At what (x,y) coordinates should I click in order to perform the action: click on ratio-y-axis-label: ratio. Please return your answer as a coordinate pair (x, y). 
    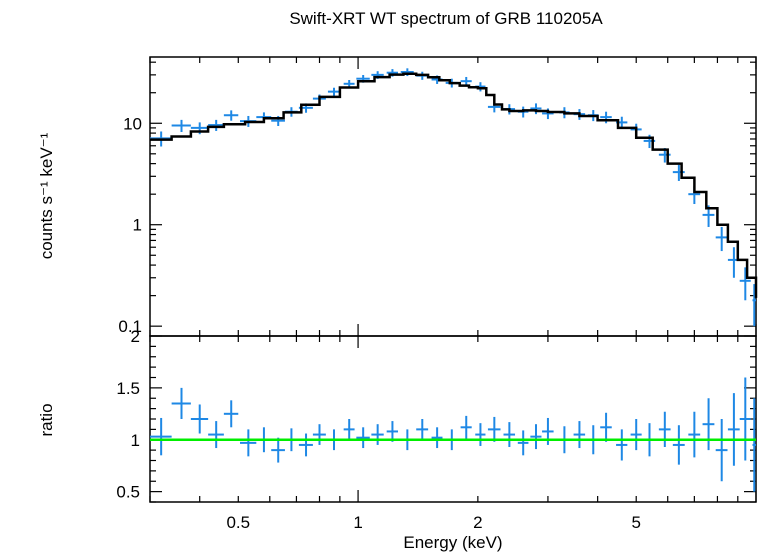
    Looking at the image, I should click on (46, 419).